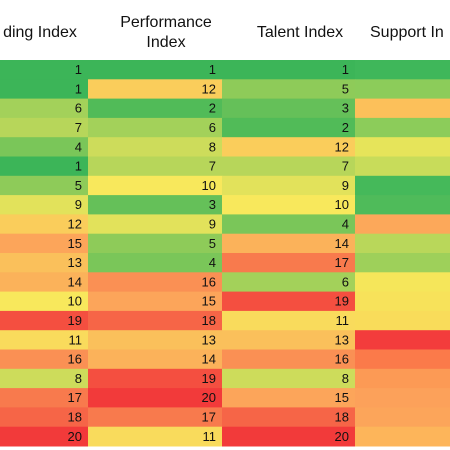 This screenshot has width=450, height=450. What do you see at coordinates (78, 378) in the screenshot?
I see `cell-value: 8` at bounding box center [78, 378].